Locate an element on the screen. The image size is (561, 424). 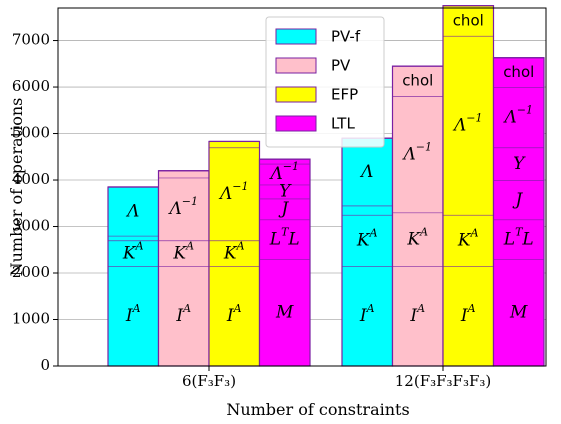
legend-label-efp: EFP is located at coordinates (344, 95).